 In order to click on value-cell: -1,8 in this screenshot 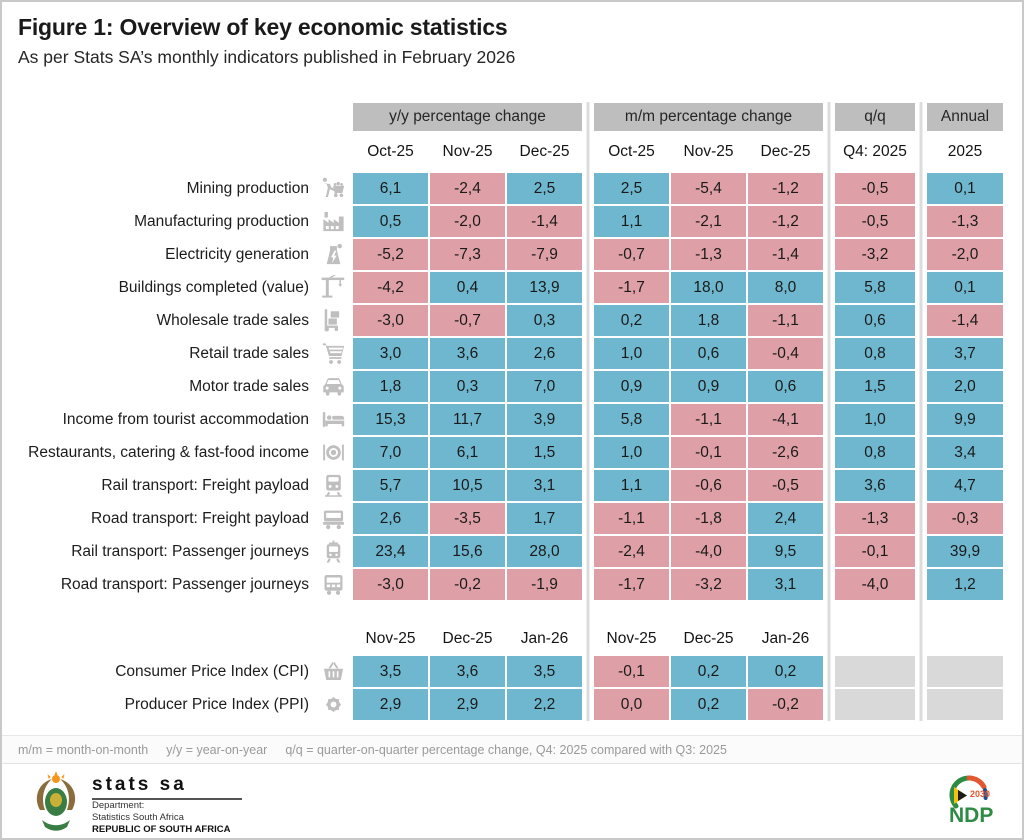, I will do `click(708, 518)`.